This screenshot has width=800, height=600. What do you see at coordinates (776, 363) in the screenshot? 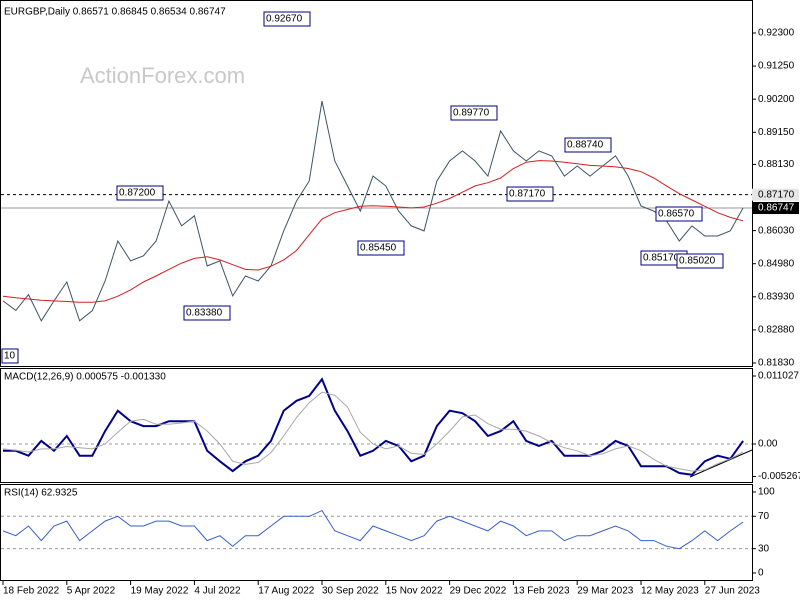
I see `y-tick-label: 0.81830` at bounding box center [776, 363].